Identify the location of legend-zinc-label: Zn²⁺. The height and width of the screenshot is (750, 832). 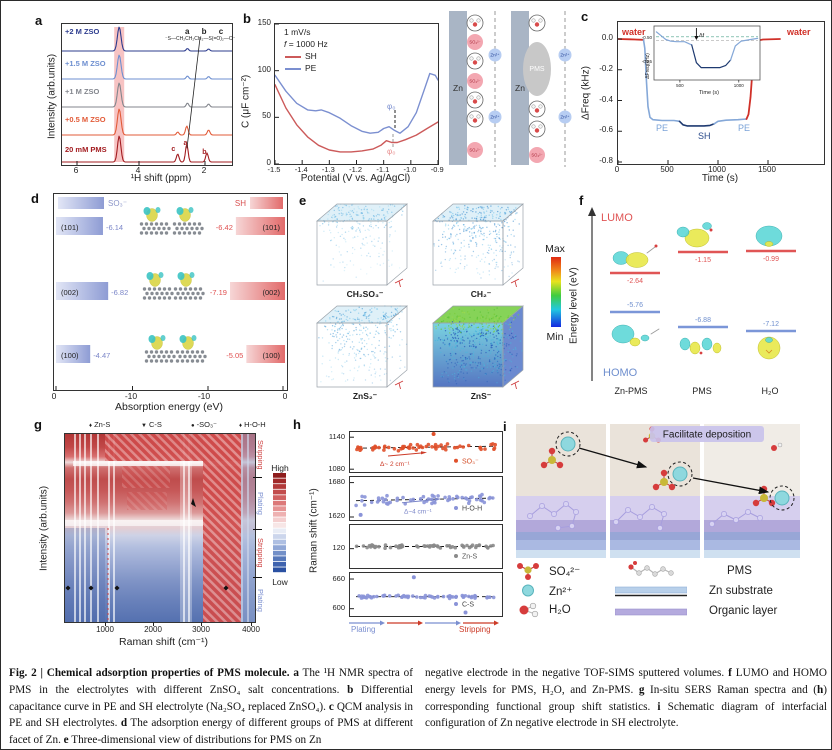
(561, 592).